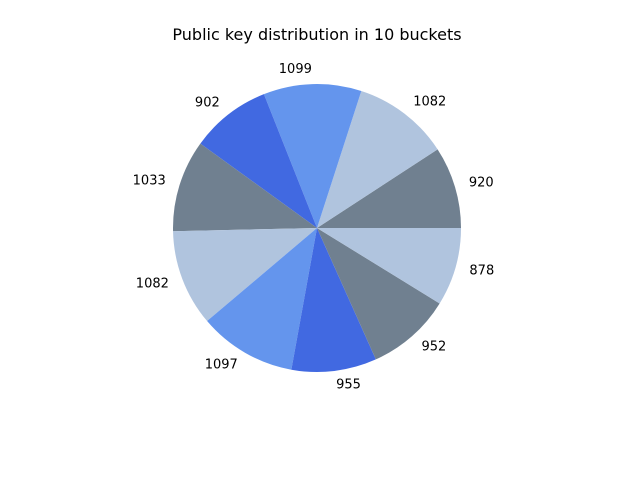 The height and width of the screenshot is (480, 640). I want to click on slice-label: 955, so click(348, 385).